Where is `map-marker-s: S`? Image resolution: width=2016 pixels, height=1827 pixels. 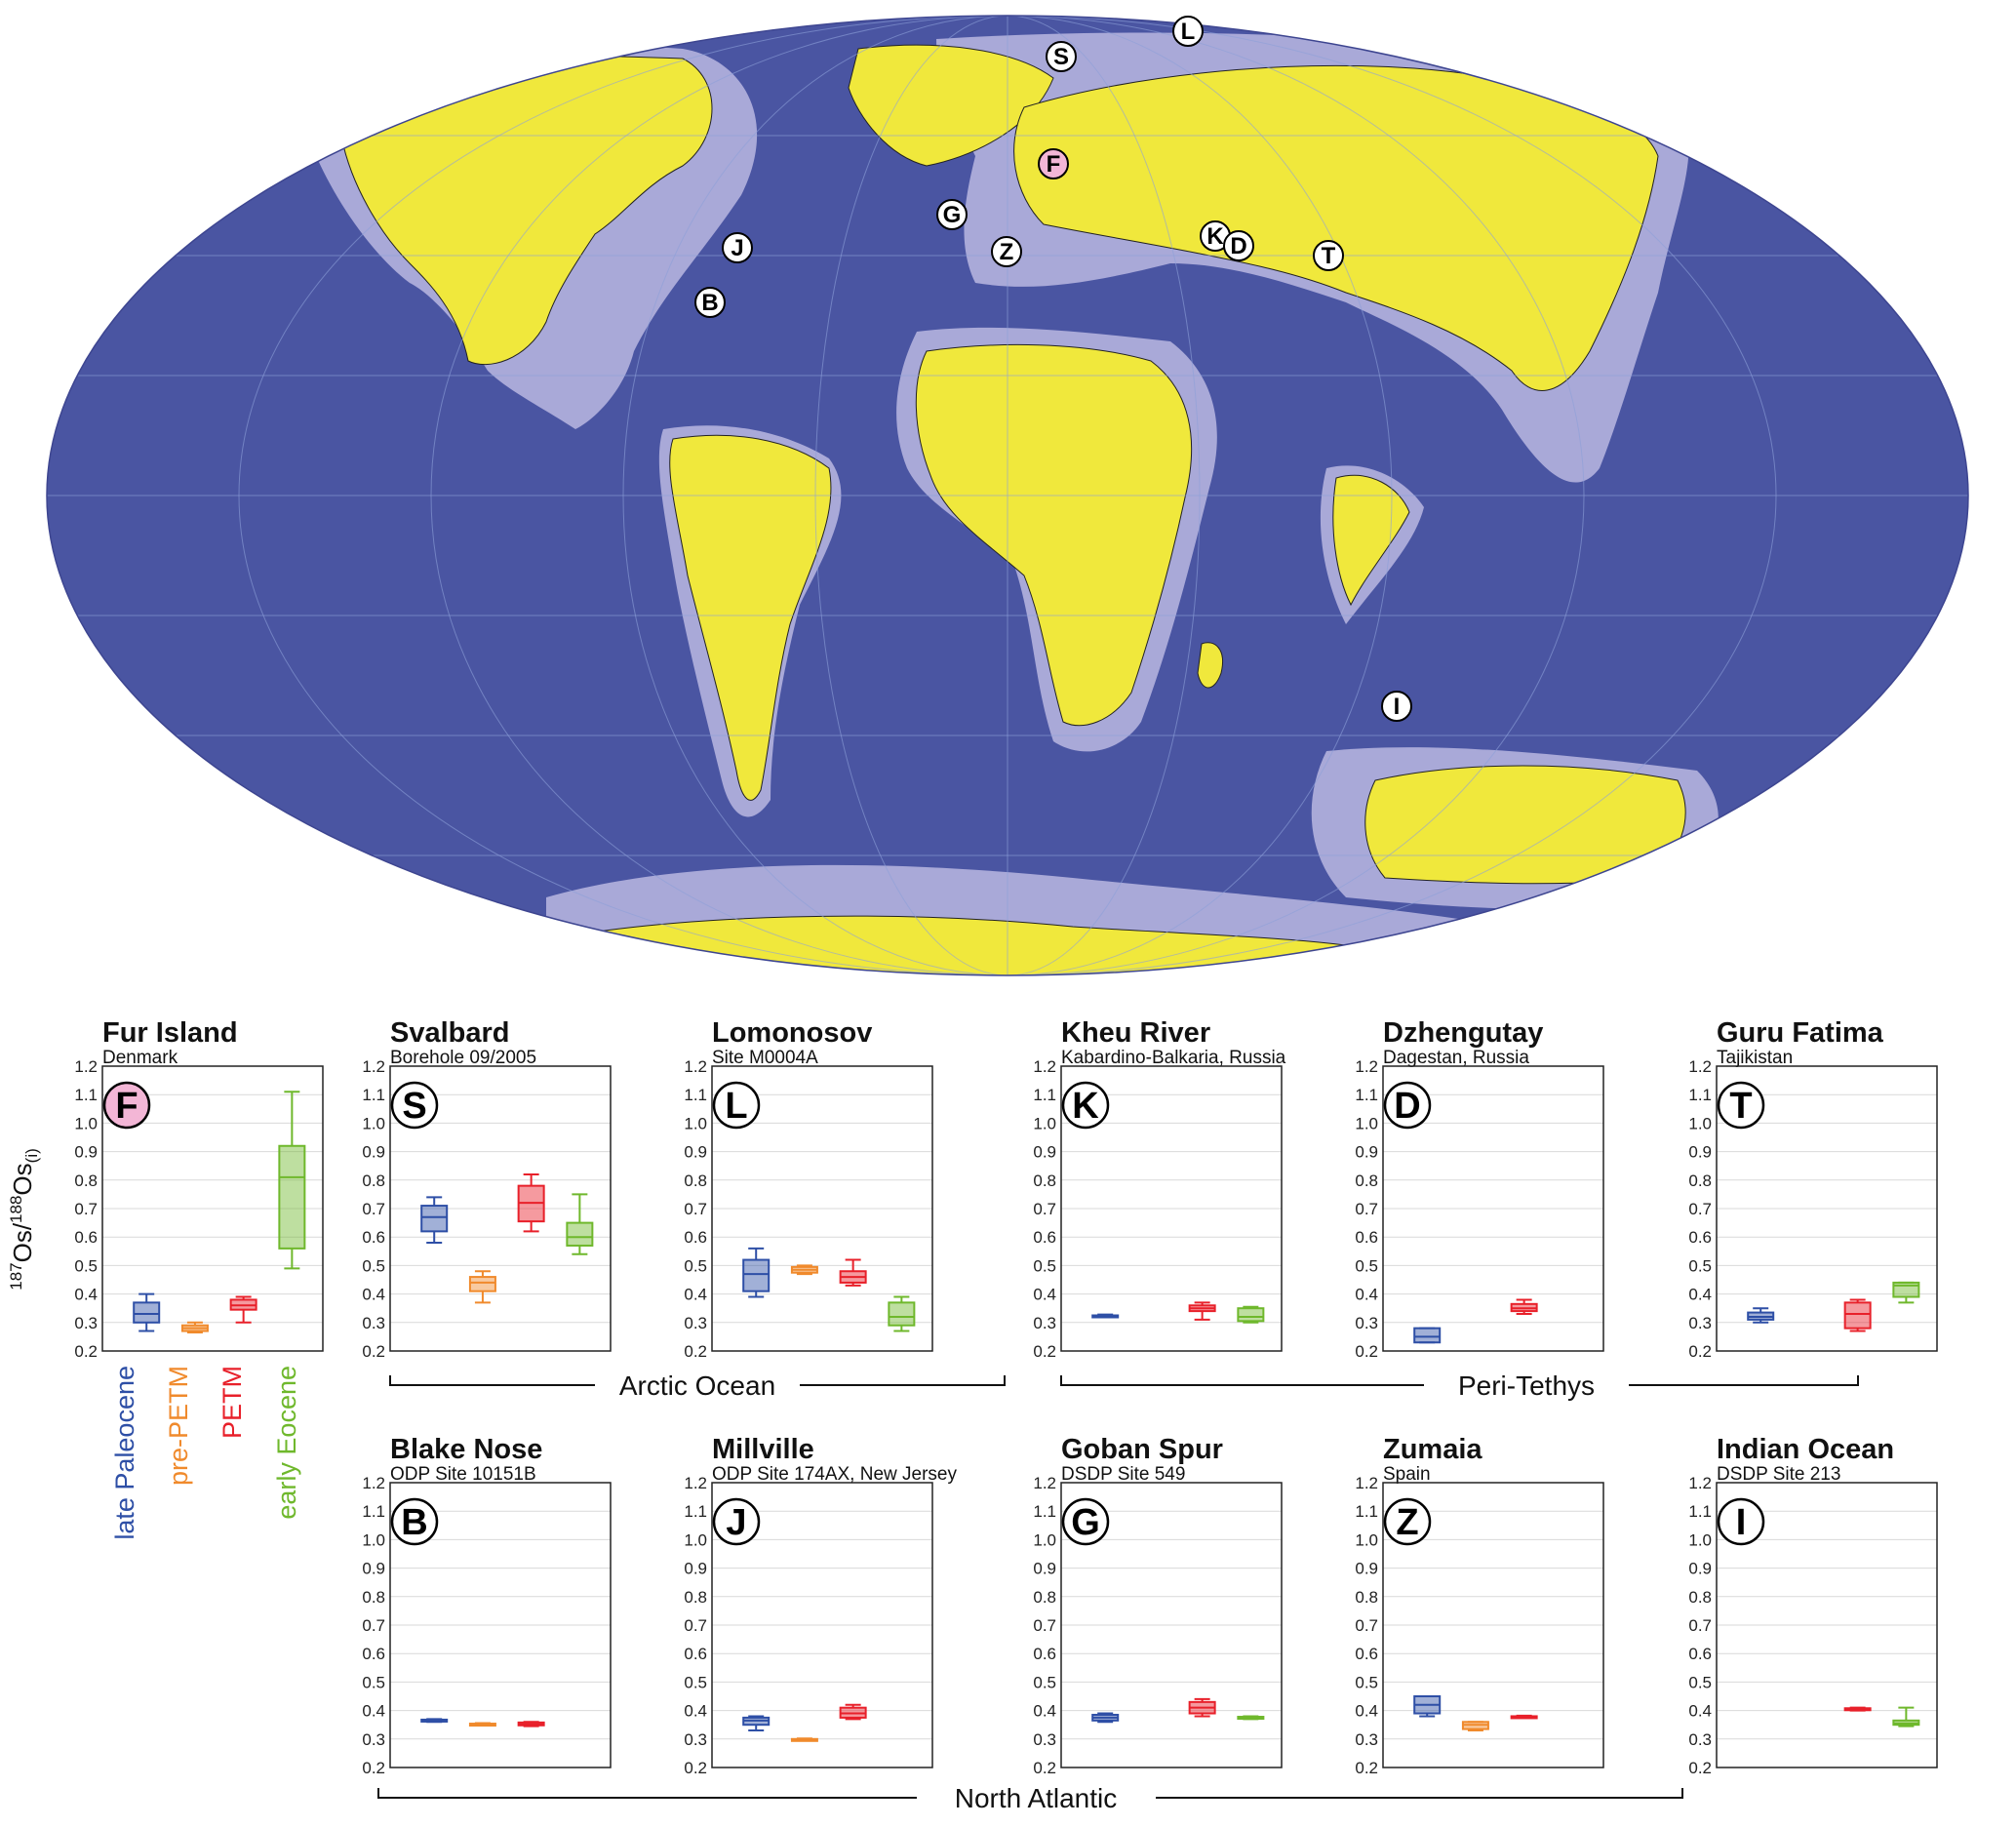 map-marker-s: S is located at coordinates (1062, 56).